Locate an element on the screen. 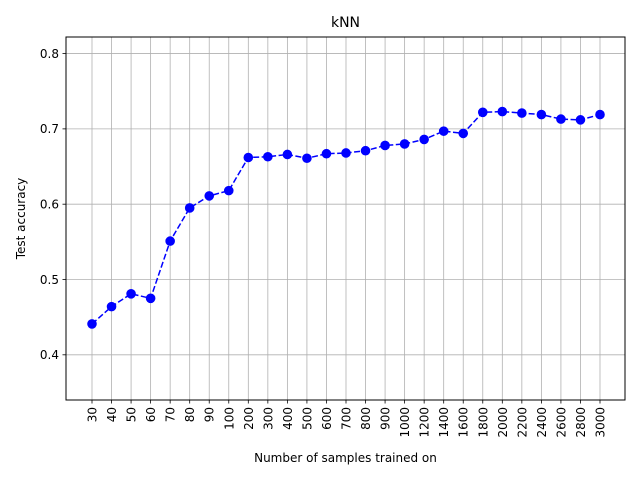  y-axis-label: Test accuracy is located at coordinates (21, 219).